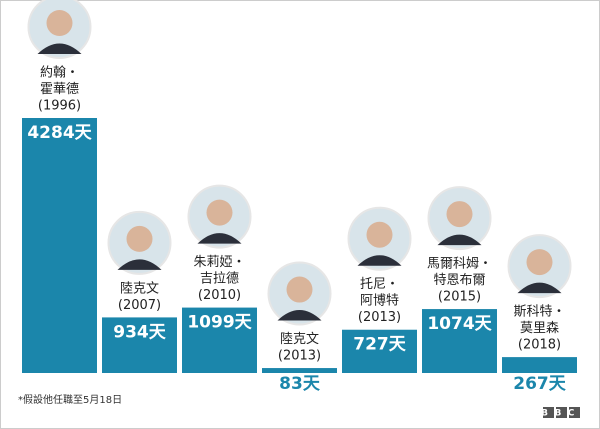 This screenshot has height=429, width=600. What do you see at coordinates (459, 280) in the screenshot?
I see `category-label: 特恩布爾` at bounding box center [459, 280].